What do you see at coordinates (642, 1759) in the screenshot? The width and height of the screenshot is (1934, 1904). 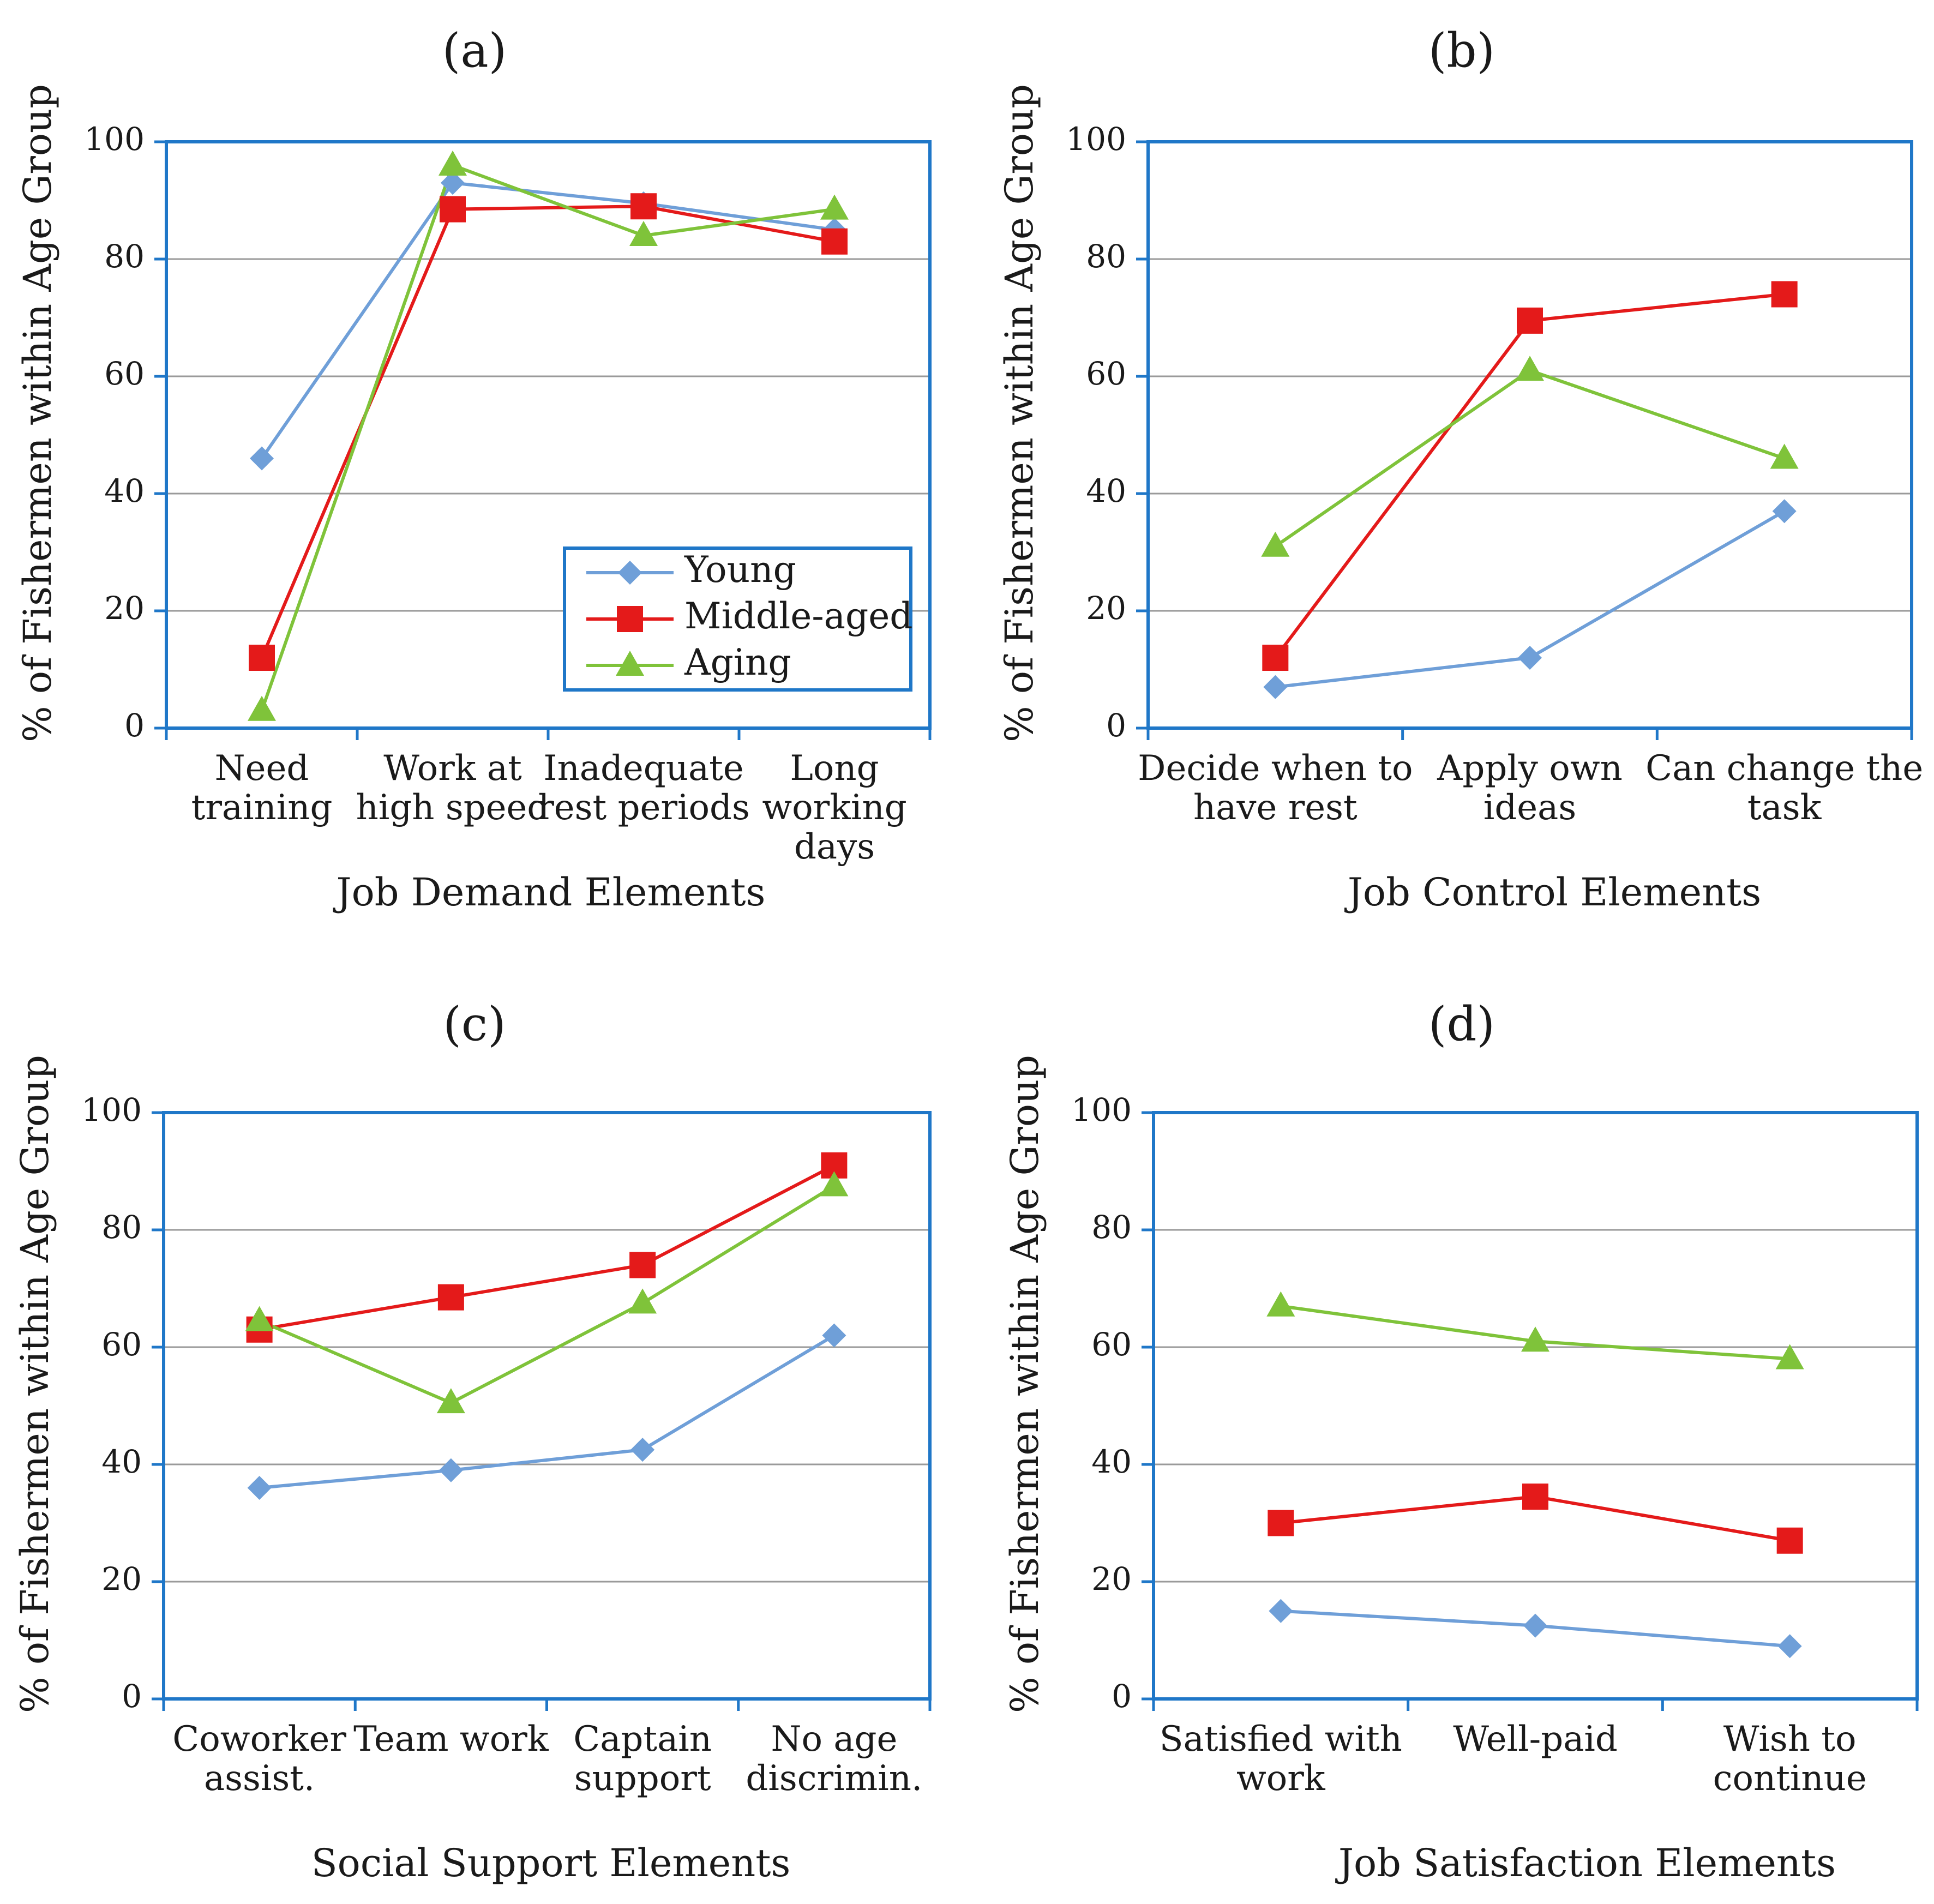 I see `x-tick-label: Captain support` at bounding box center [642, 1759].